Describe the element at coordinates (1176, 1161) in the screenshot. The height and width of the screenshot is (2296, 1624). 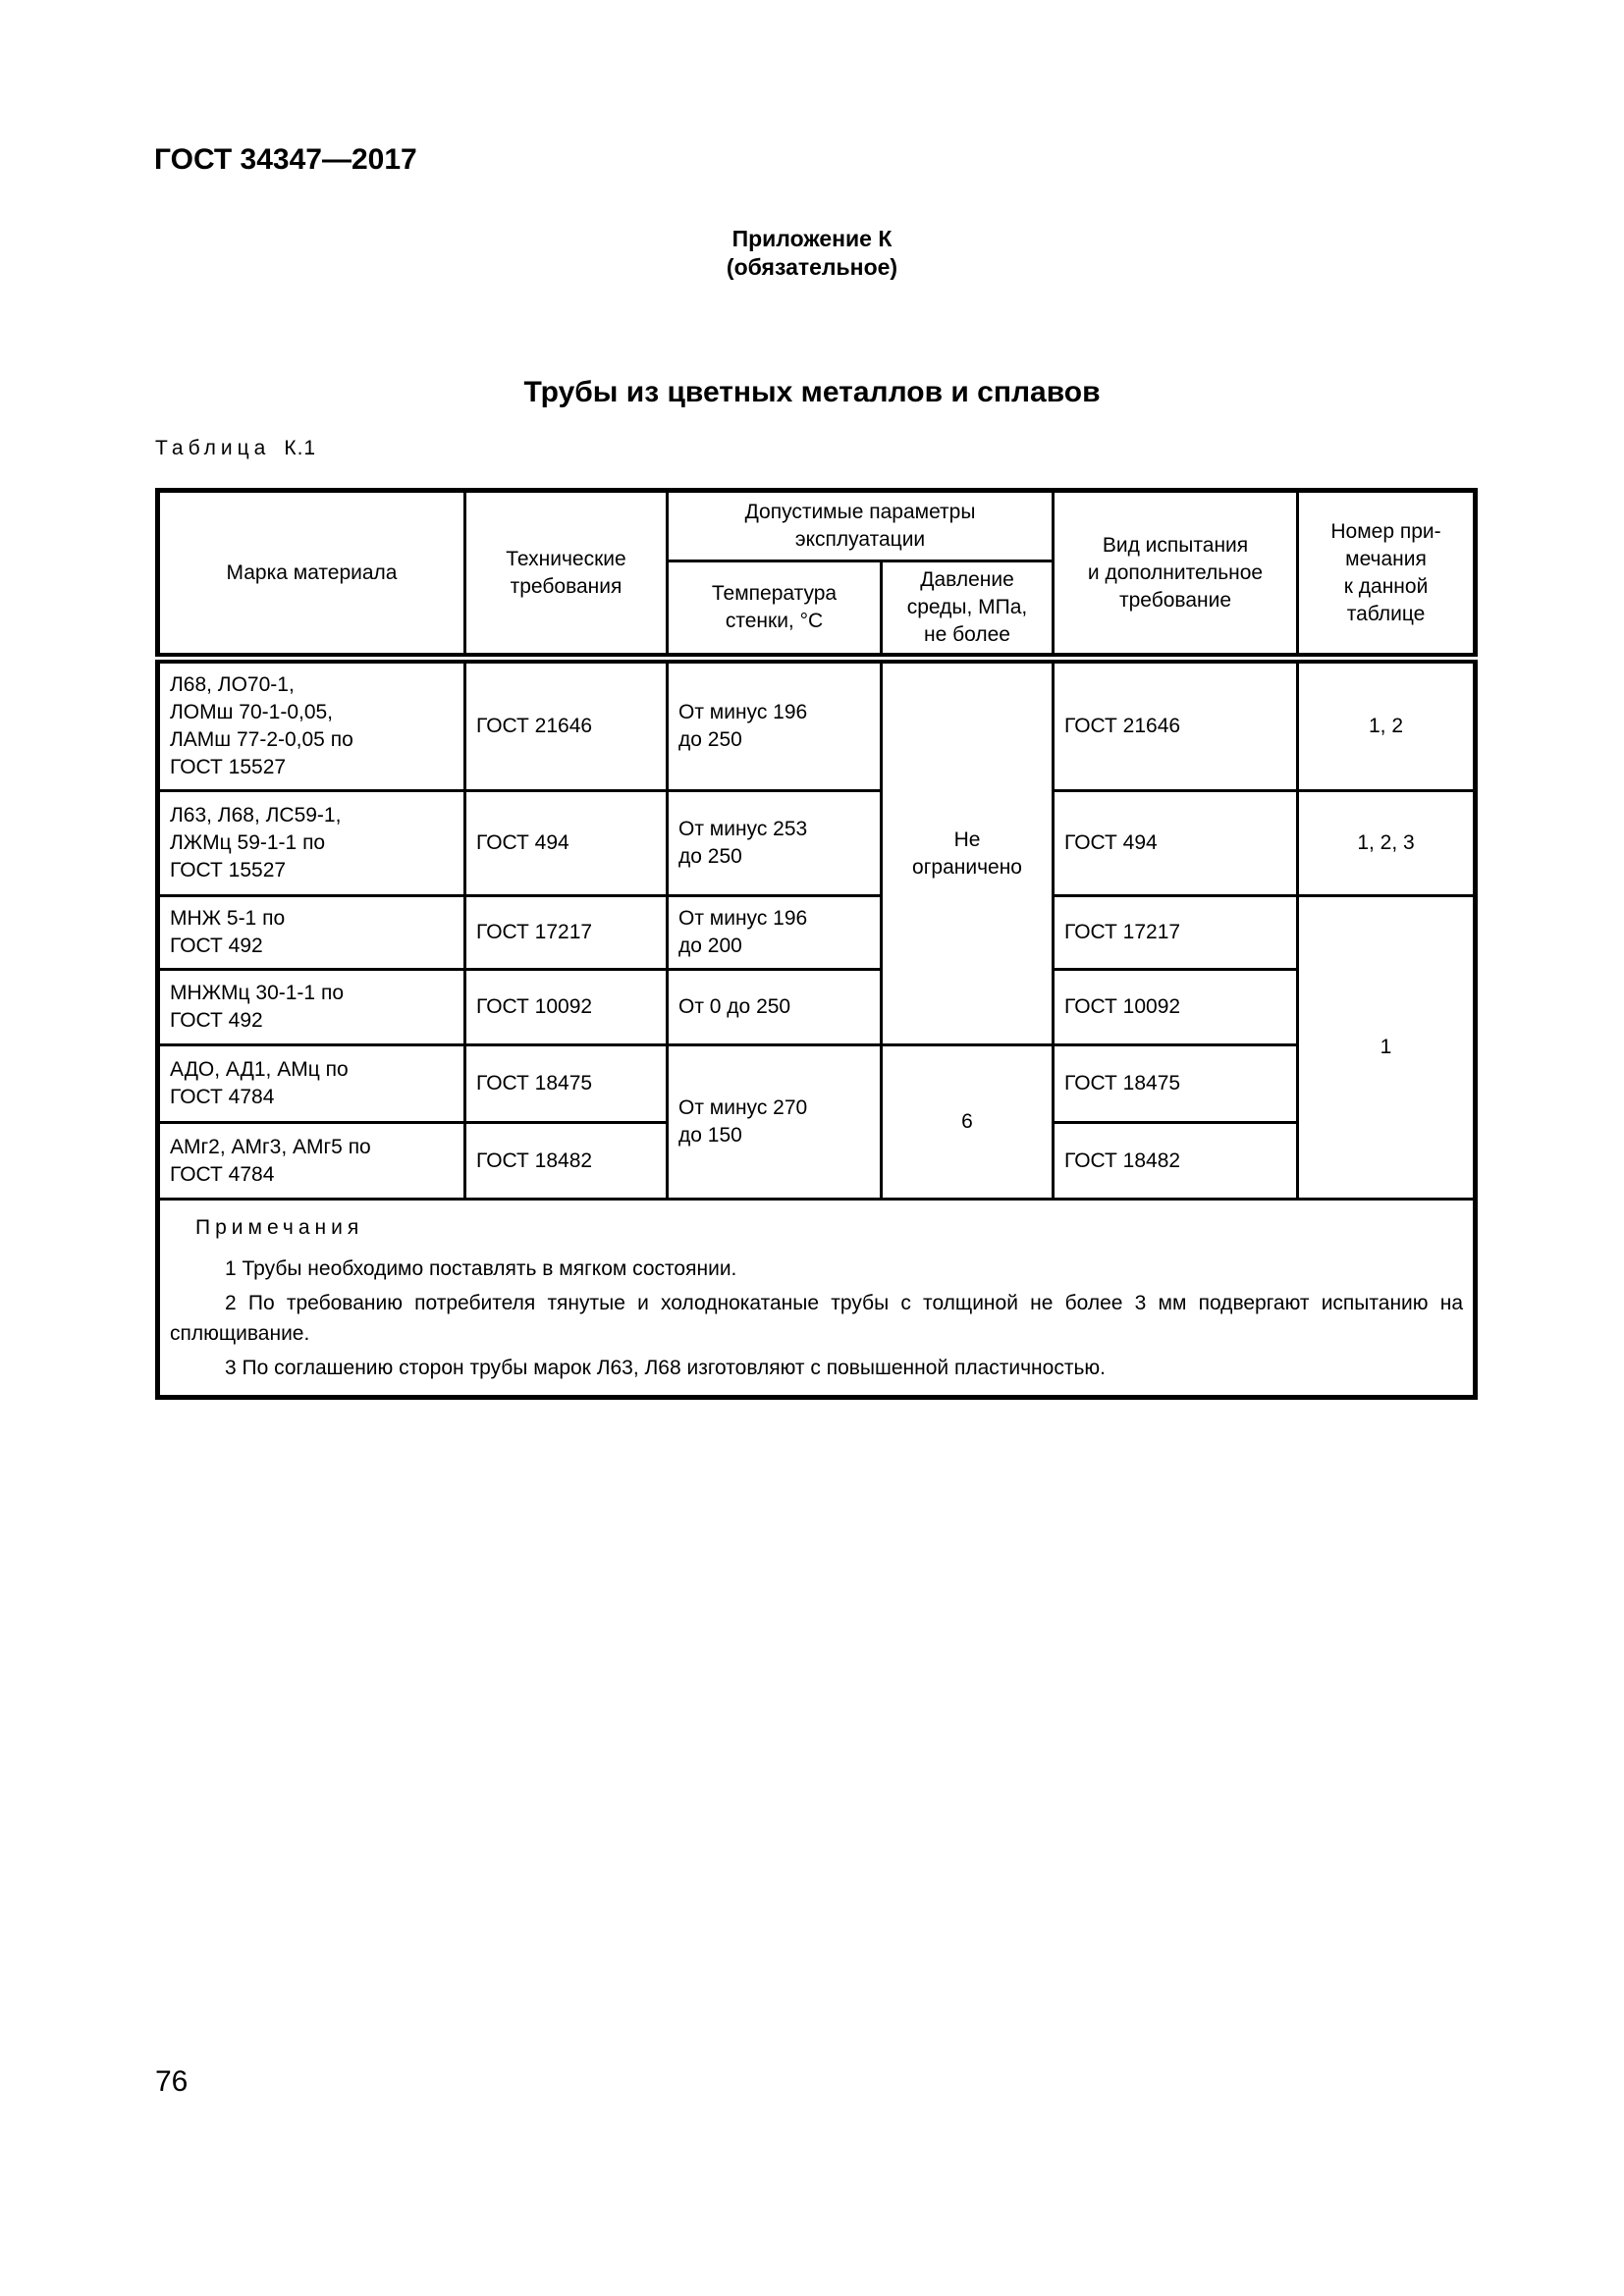
I see `cell-test-type: ГОСТ 18482` at that location.